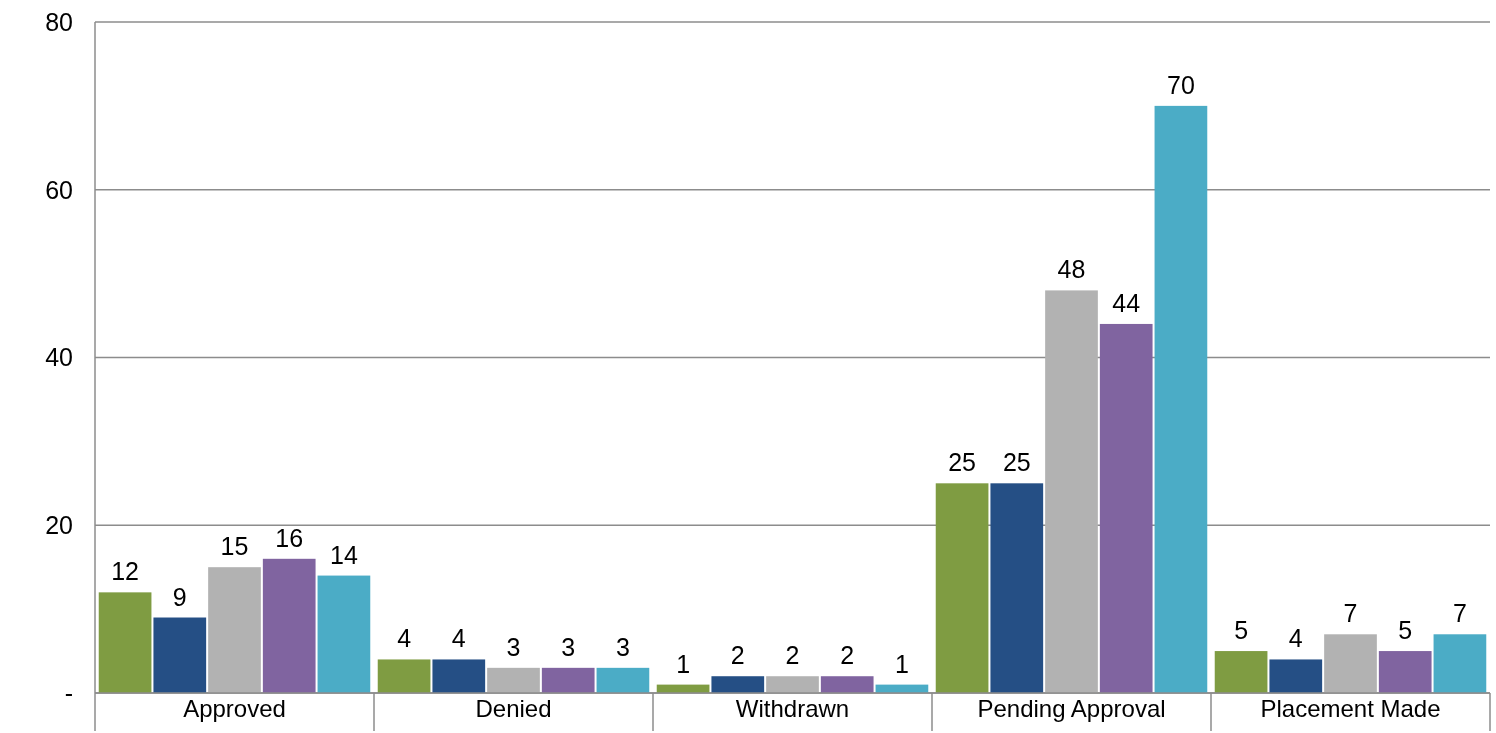 The width and height of the screenshot is (1496, 733). I want to click on y-tick-label: -, so click(68, 692).